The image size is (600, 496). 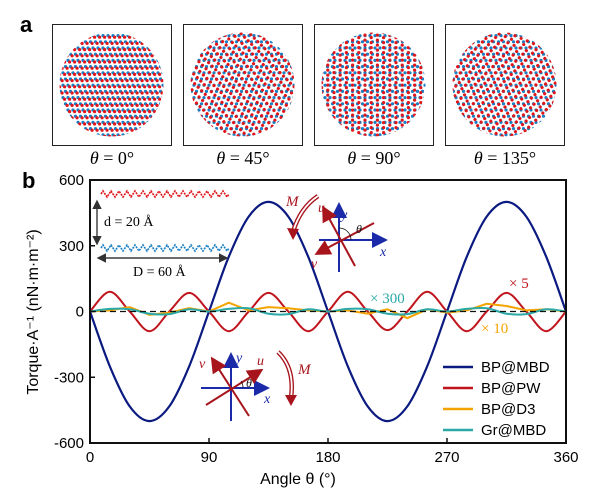 I want to click on x-tick-label: 0, so click(x=90, y=457).